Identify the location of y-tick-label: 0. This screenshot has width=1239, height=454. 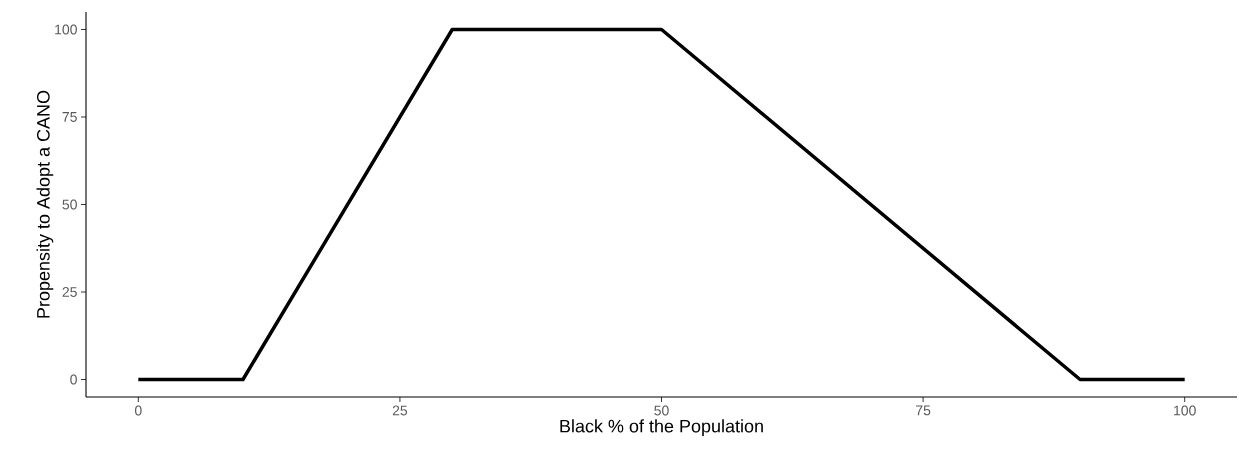
(73, 379).